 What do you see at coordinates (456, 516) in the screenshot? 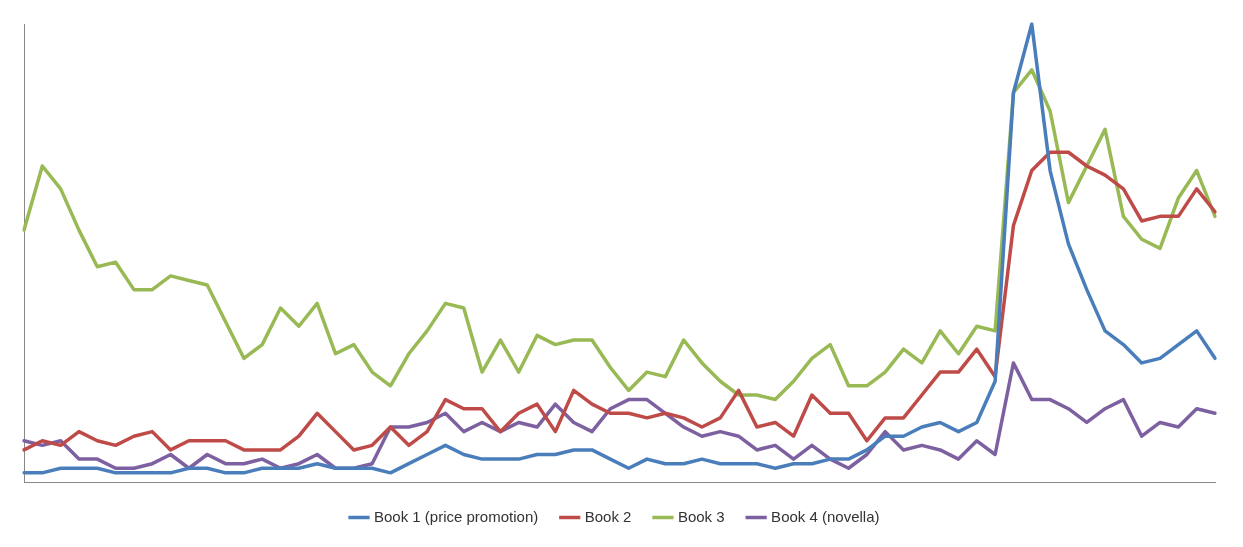
I see `legend-label: Book 1 (price promotion)` at bounding box center [456, 516].